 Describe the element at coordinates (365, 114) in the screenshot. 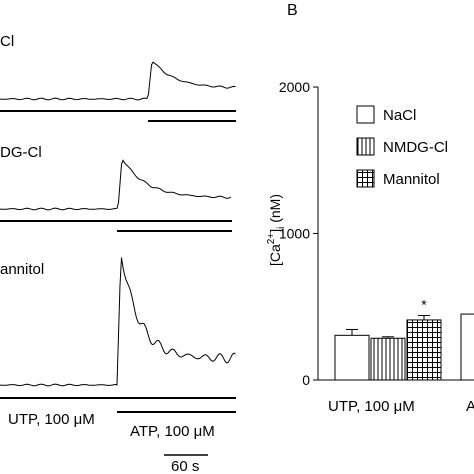

I see `legend-swatch-nacl` at that location.